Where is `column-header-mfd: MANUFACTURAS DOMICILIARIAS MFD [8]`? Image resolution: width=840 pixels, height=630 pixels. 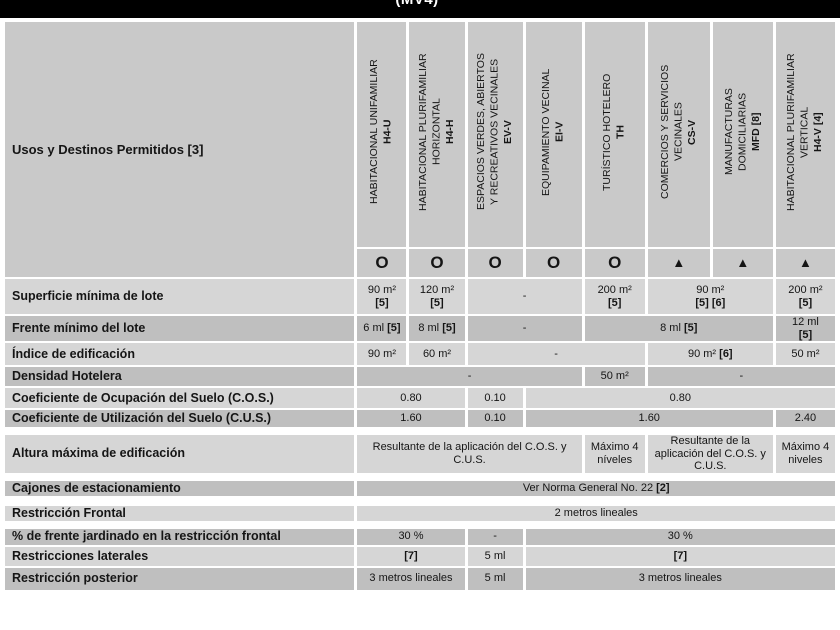 column-header-mfd: MANUFACTURAS DOMICILIARIAS MFD [8] is located at coordinates (742, 134).